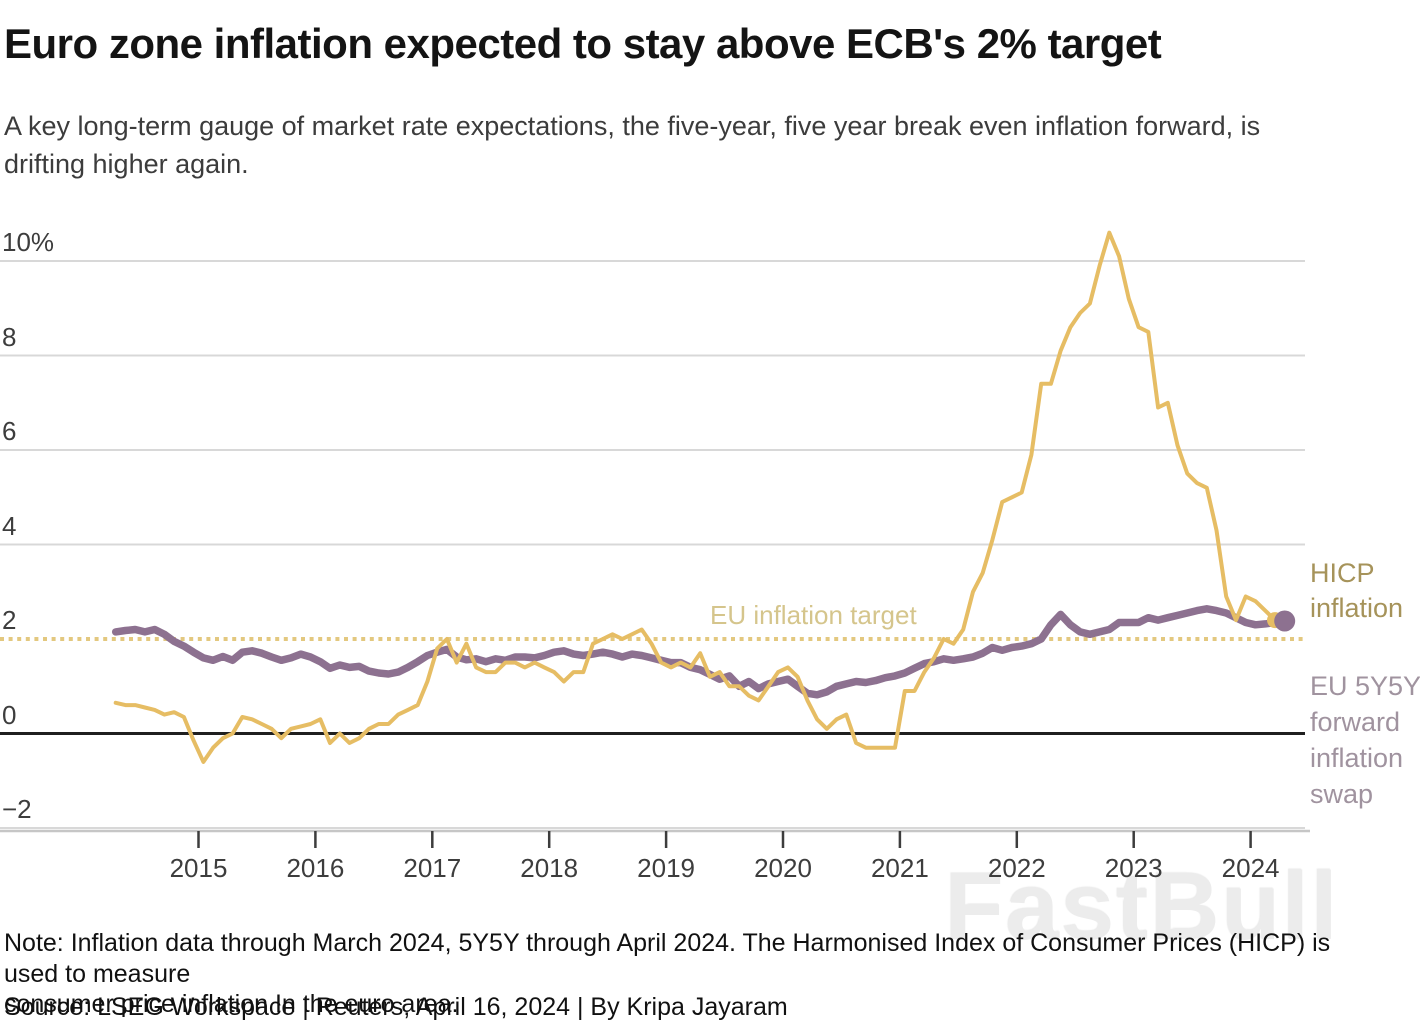 The image size is (1420, 1028). Describe the element at coordinates (9, 620) in the screenshot. I see `y-axis-label: 2` at that location.